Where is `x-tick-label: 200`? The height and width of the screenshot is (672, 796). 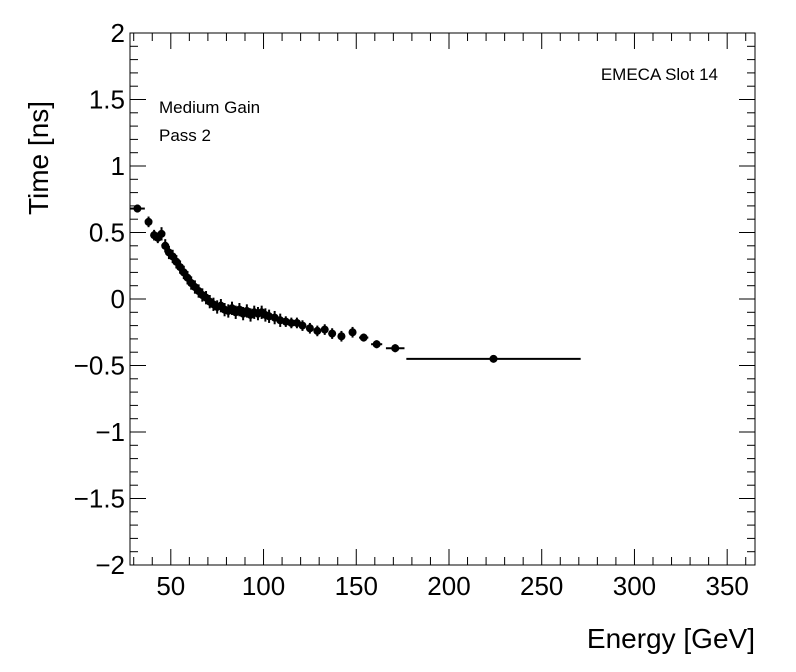
x-tick-label: 200 is located at coordinates (448, 586).